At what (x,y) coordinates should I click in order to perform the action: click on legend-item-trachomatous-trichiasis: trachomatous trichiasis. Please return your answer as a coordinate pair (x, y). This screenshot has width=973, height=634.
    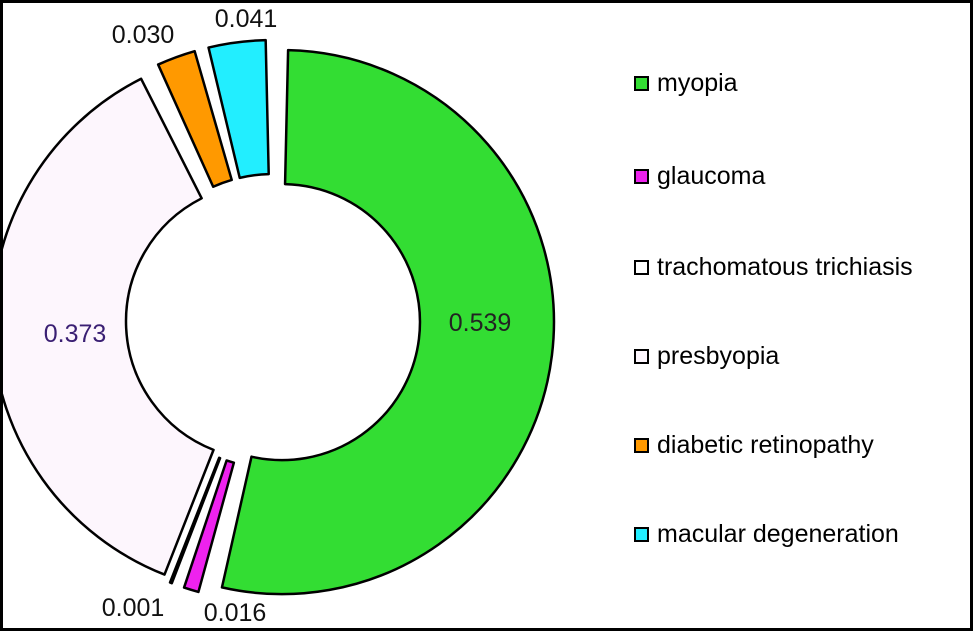
    Looking at the image, I should click on (773, 267).